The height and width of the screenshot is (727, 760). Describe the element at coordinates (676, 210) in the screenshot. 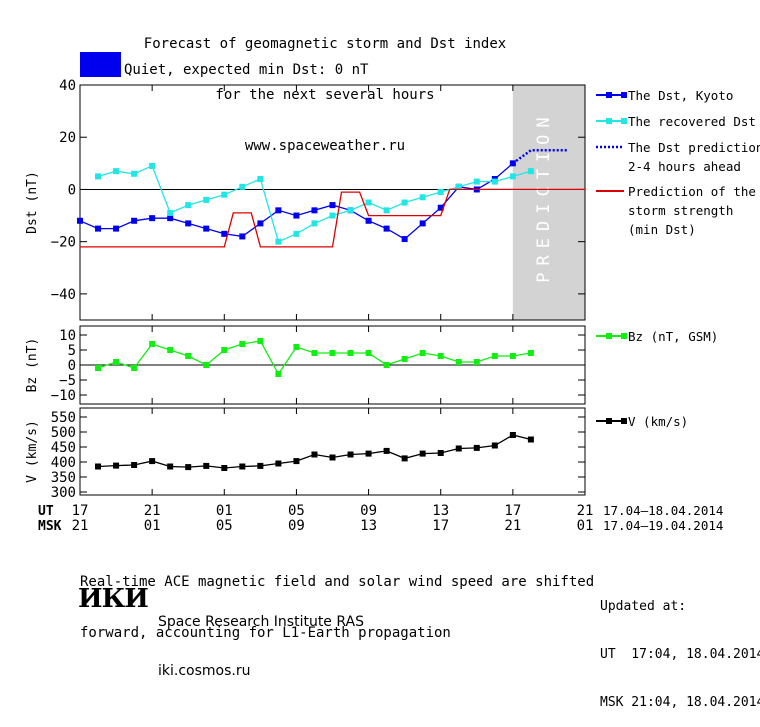

I see `legend-entry: Prediction of the storm strength (min Dst)` at that location.